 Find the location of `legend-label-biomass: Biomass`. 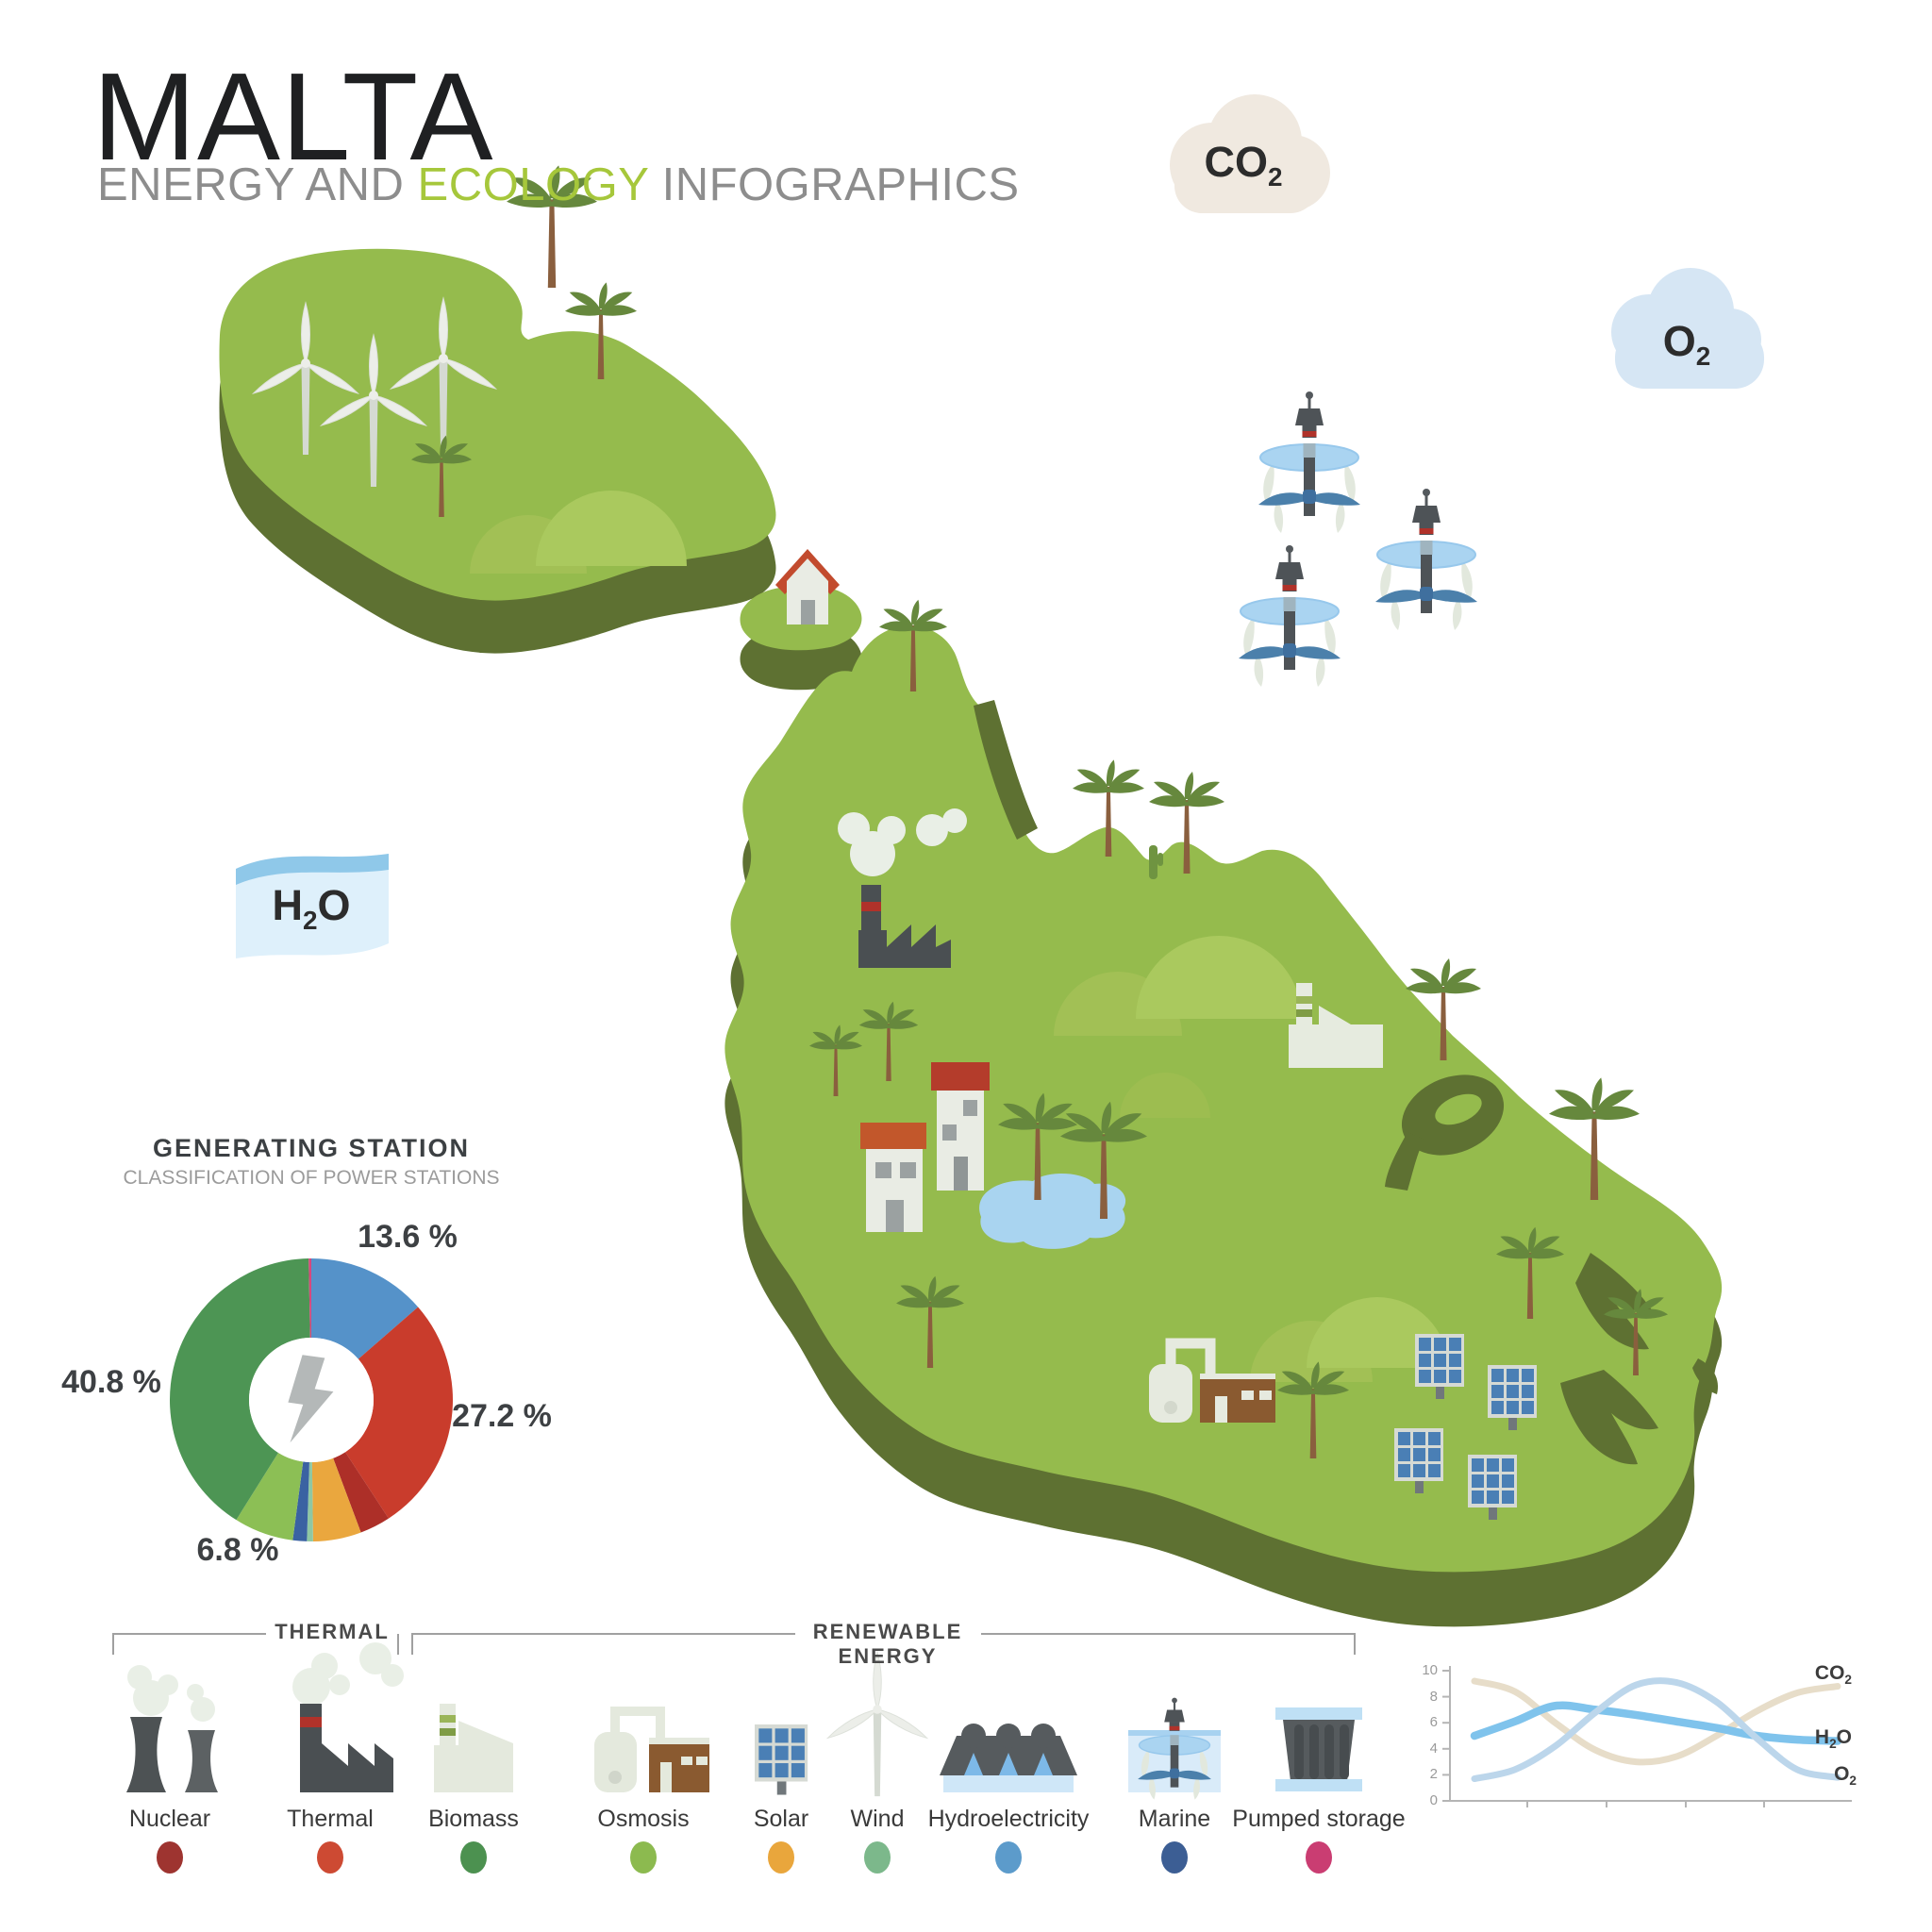

legend-label-biomass: Biomass is located at coordinates (473, 1819).